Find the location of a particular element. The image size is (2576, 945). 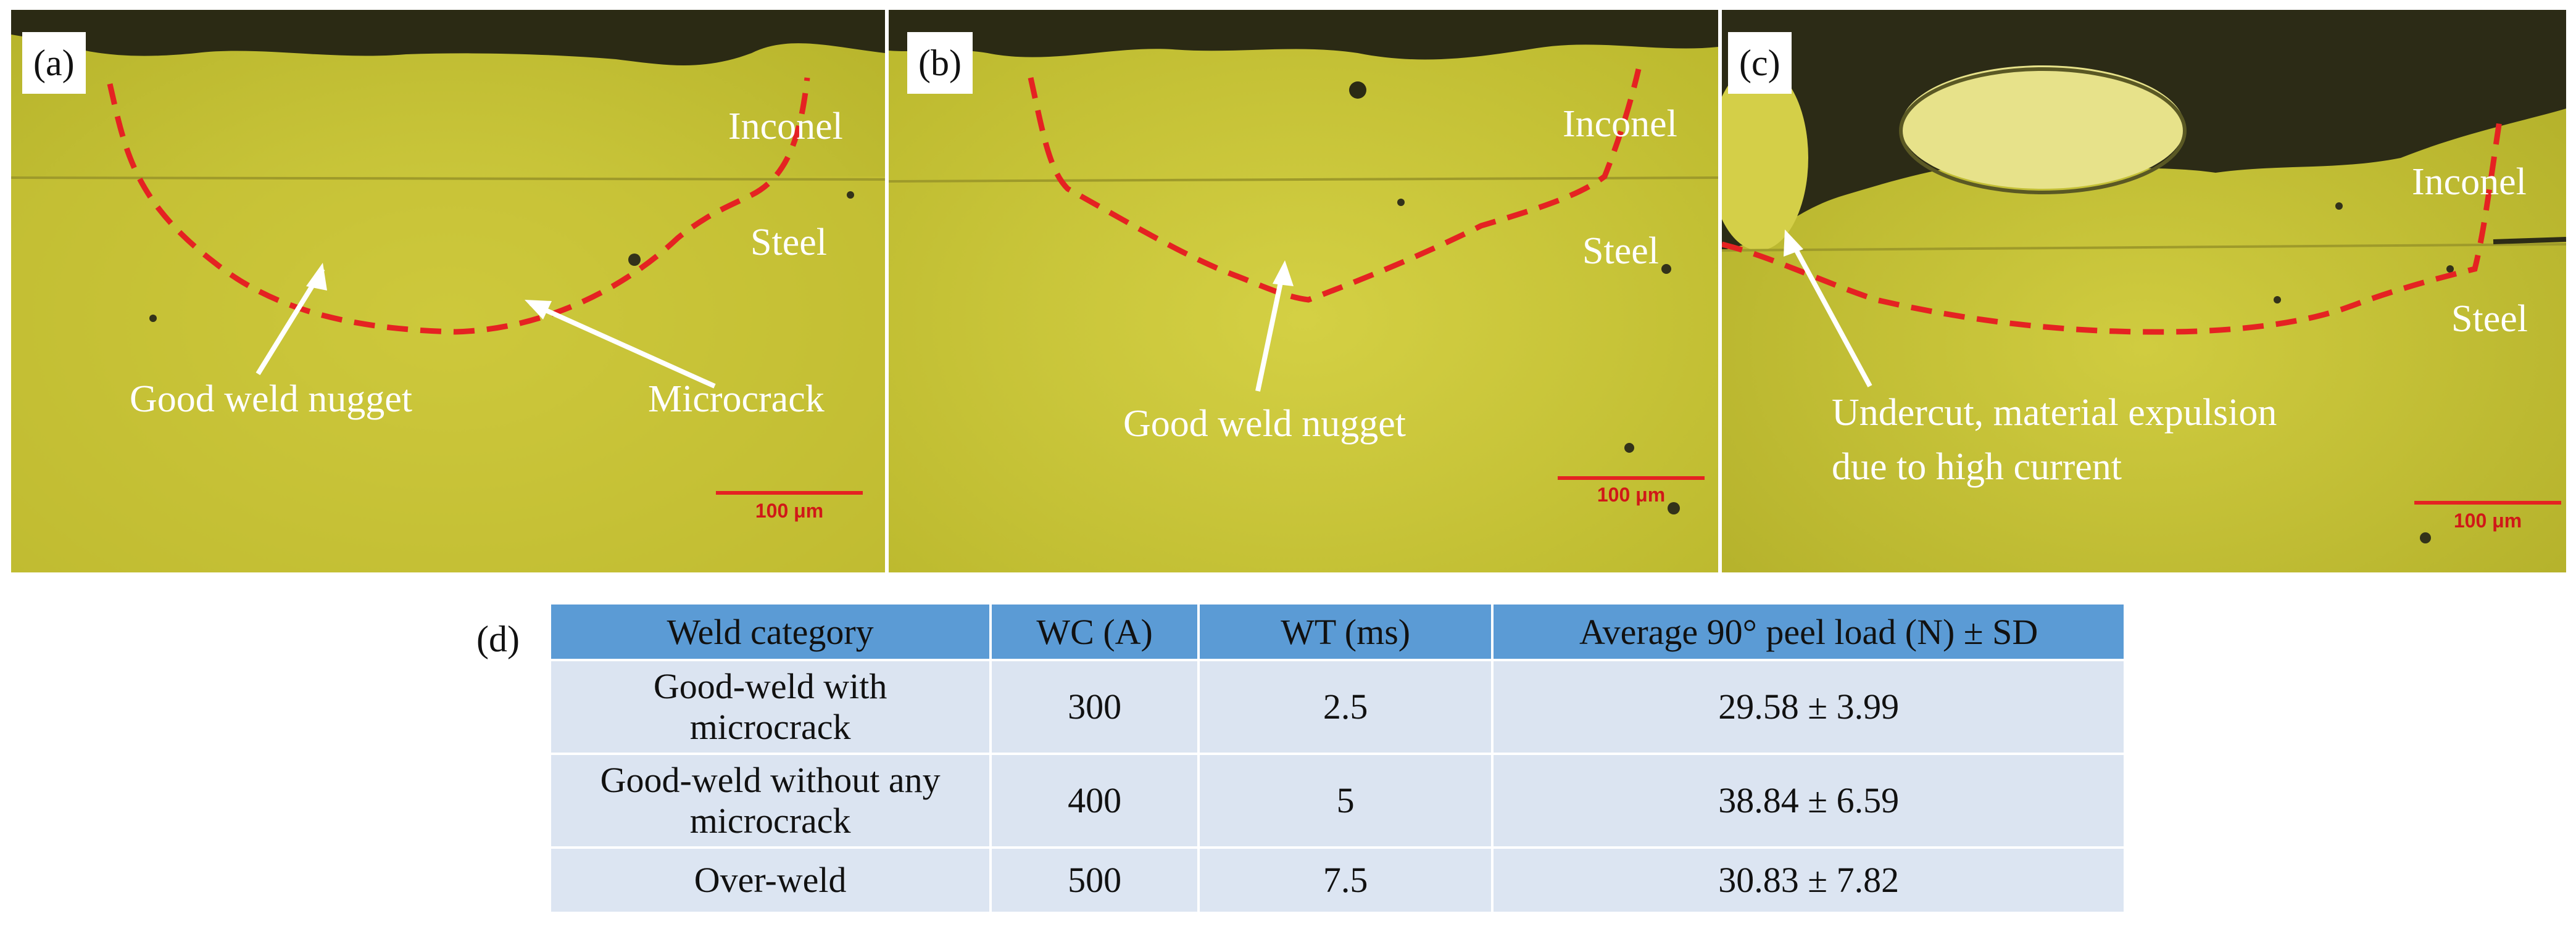

panel-label-b: (b) is located at coordinates (940, 63).